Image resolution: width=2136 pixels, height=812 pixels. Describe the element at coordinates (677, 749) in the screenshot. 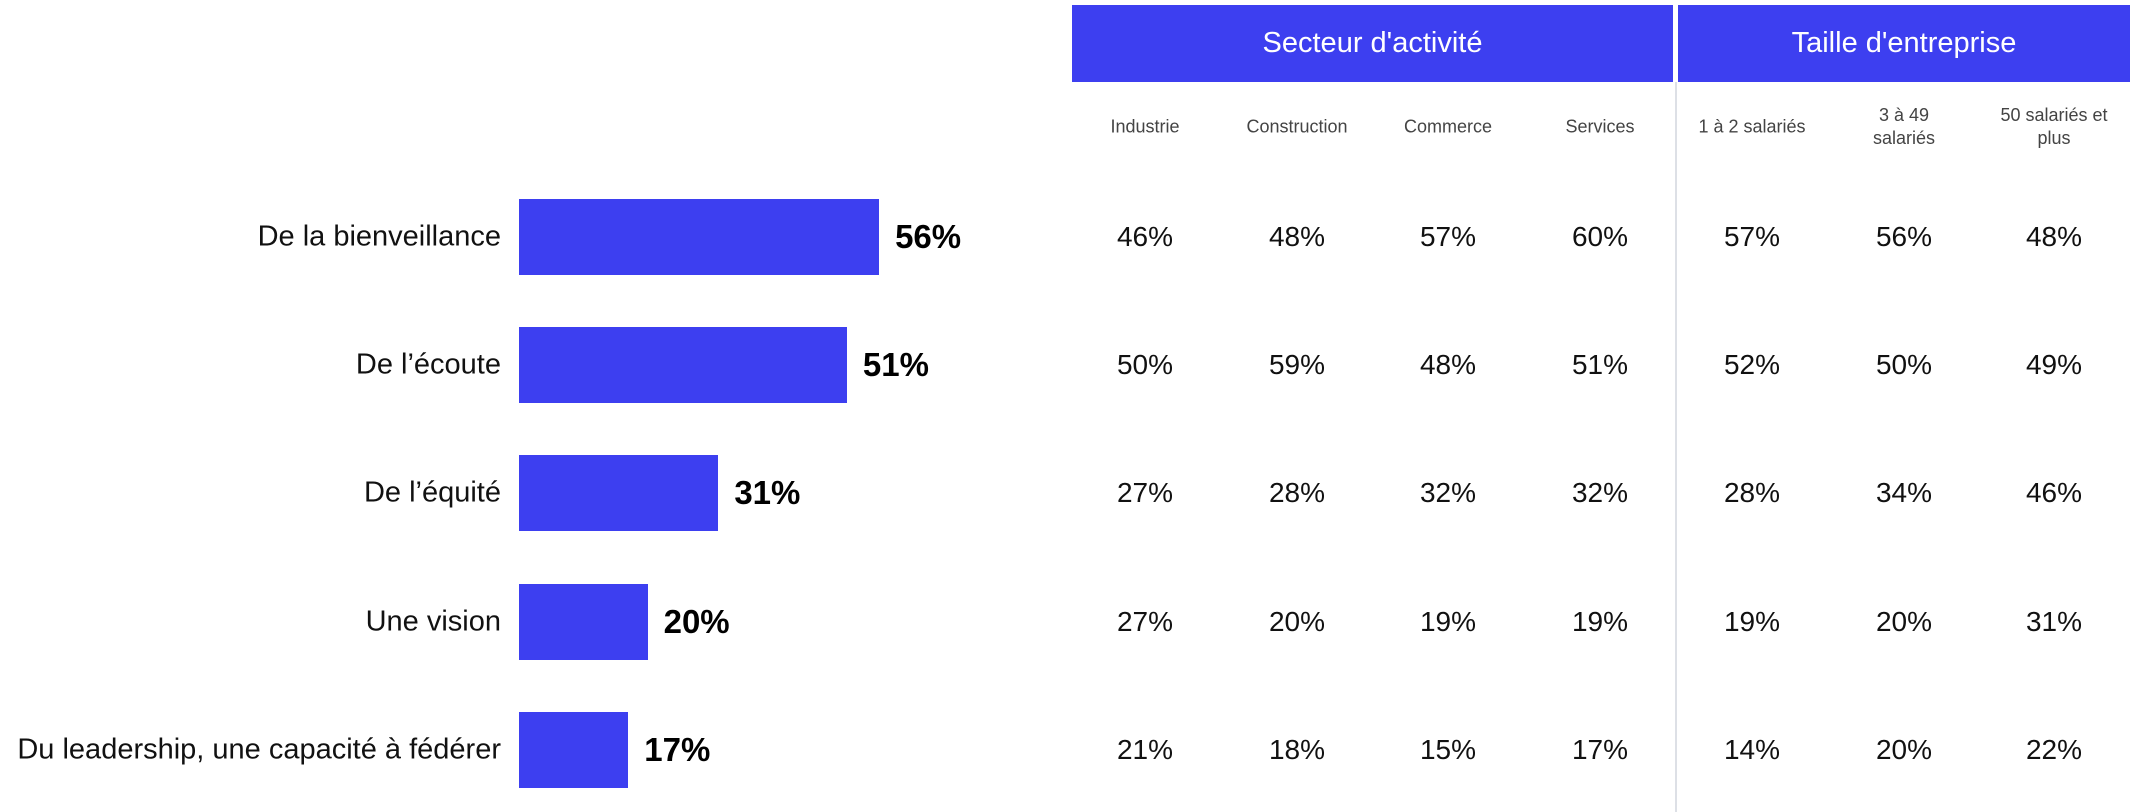

I see `value-label: 17%` at that location.